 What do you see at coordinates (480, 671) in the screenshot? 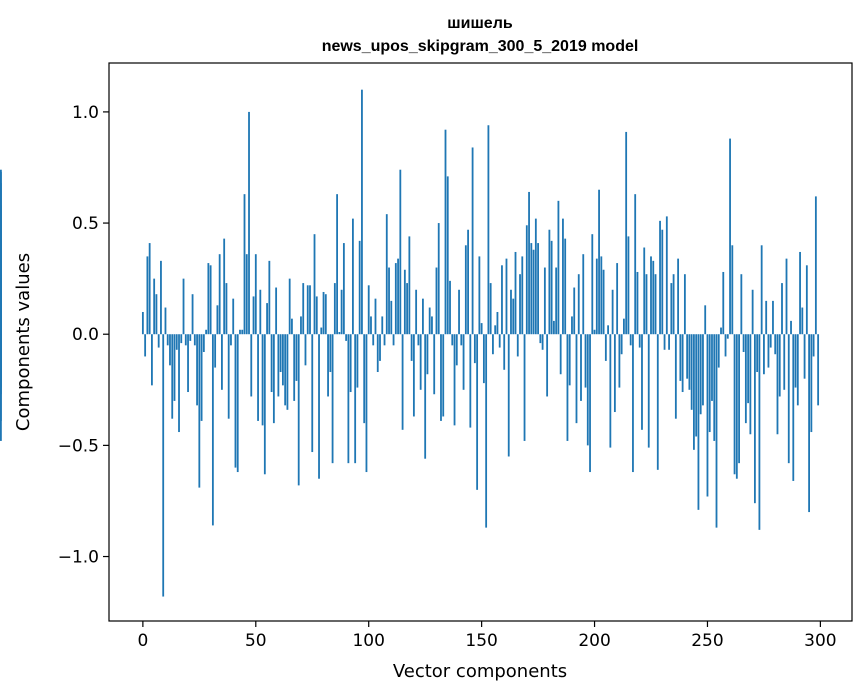
I see `x-axis-label: Vector components` at bounding box center [480, 671].